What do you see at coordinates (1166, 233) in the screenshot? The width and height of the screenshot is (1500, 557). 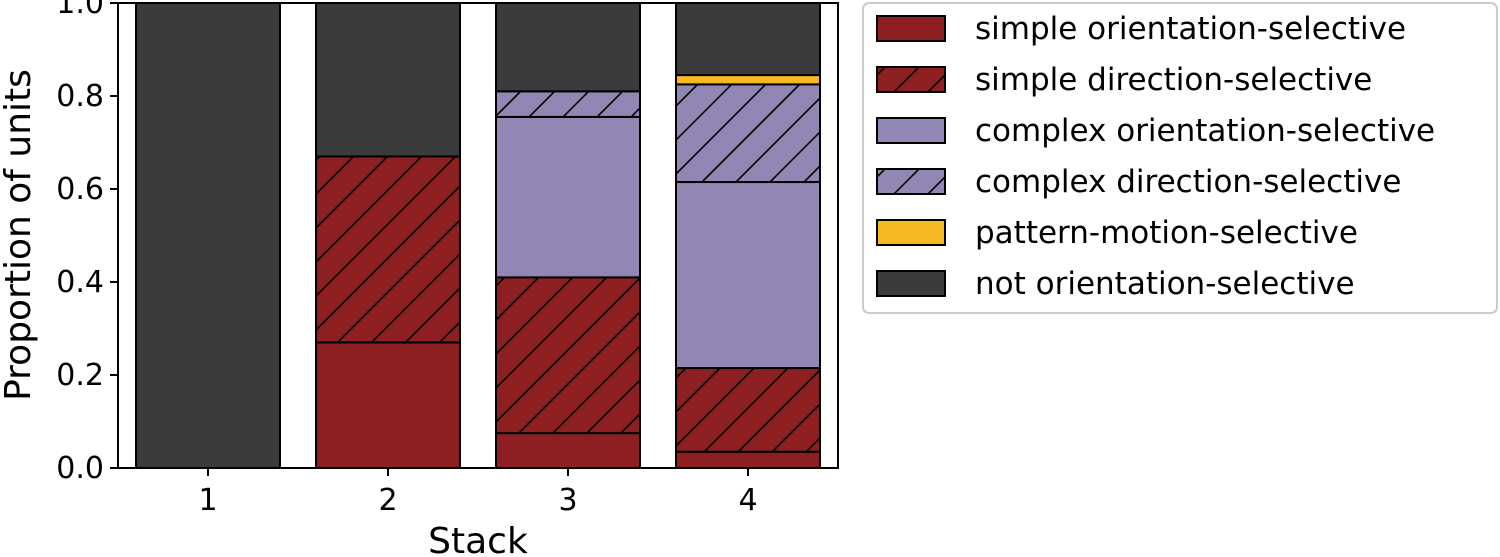 I see `legend-label: pattern-motion-selective` at bounding box center [1166, 233].